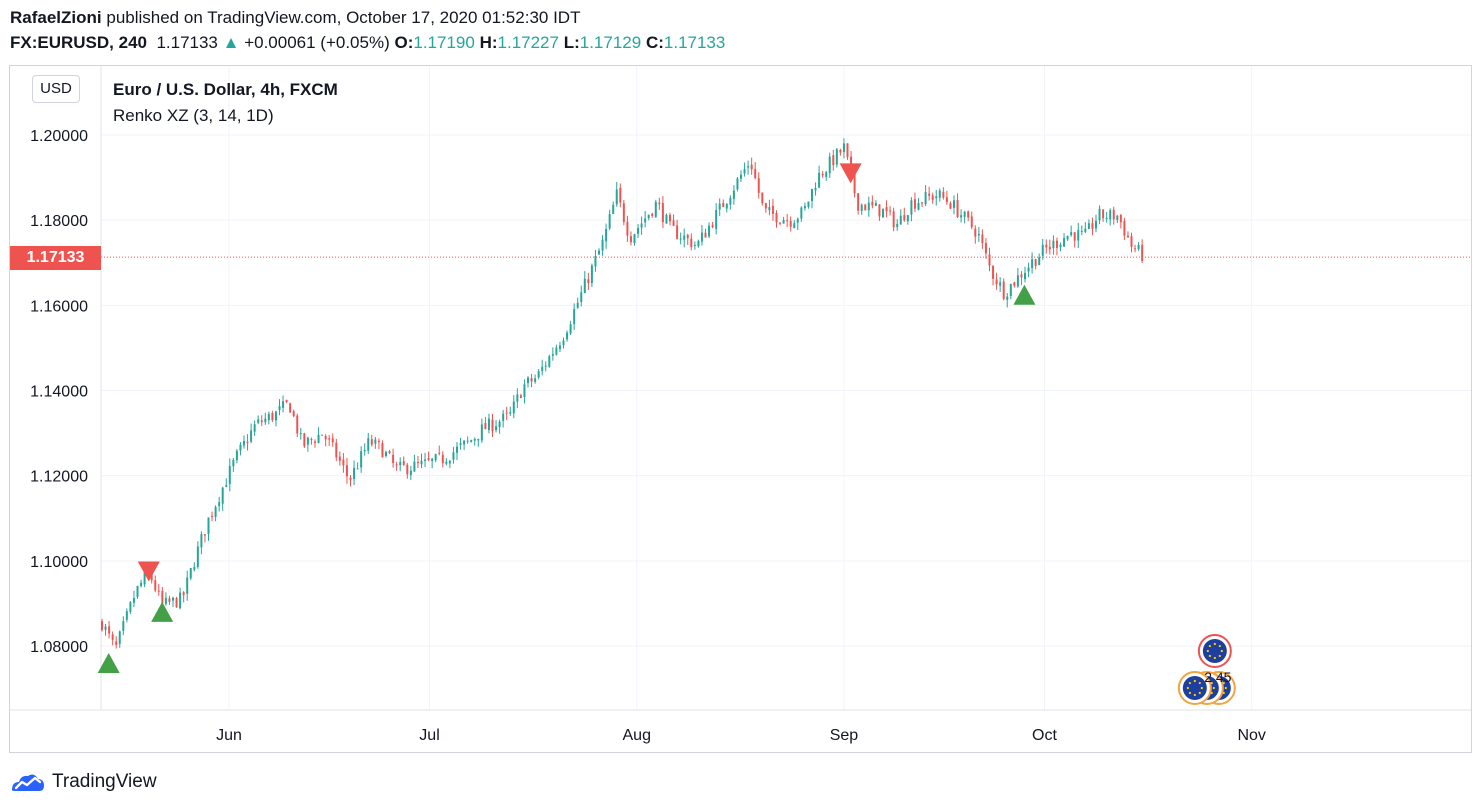 The width and height of the screenshot is (1481, 809). I want to click on currency-button: USD, so click(56, 89).